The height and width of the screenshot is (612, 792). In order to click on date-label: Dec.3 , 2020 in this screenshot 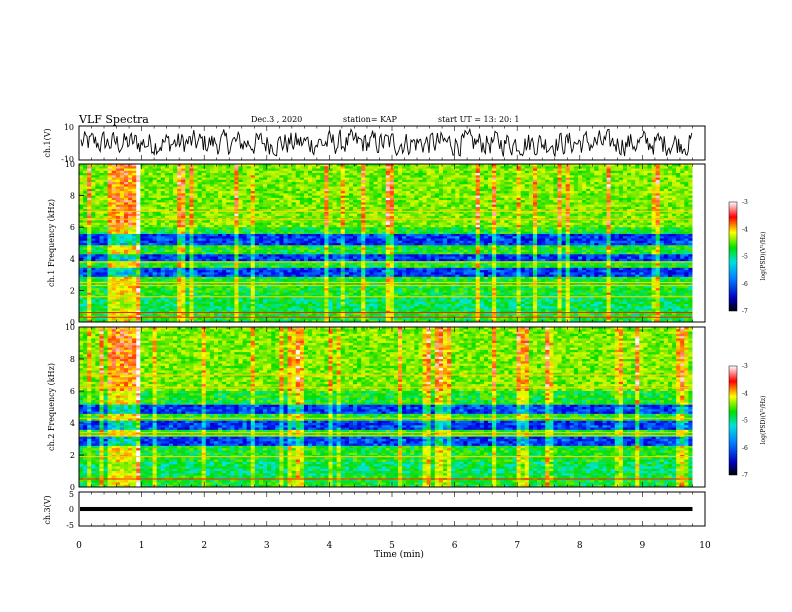, I will do `click(276, 119)`.